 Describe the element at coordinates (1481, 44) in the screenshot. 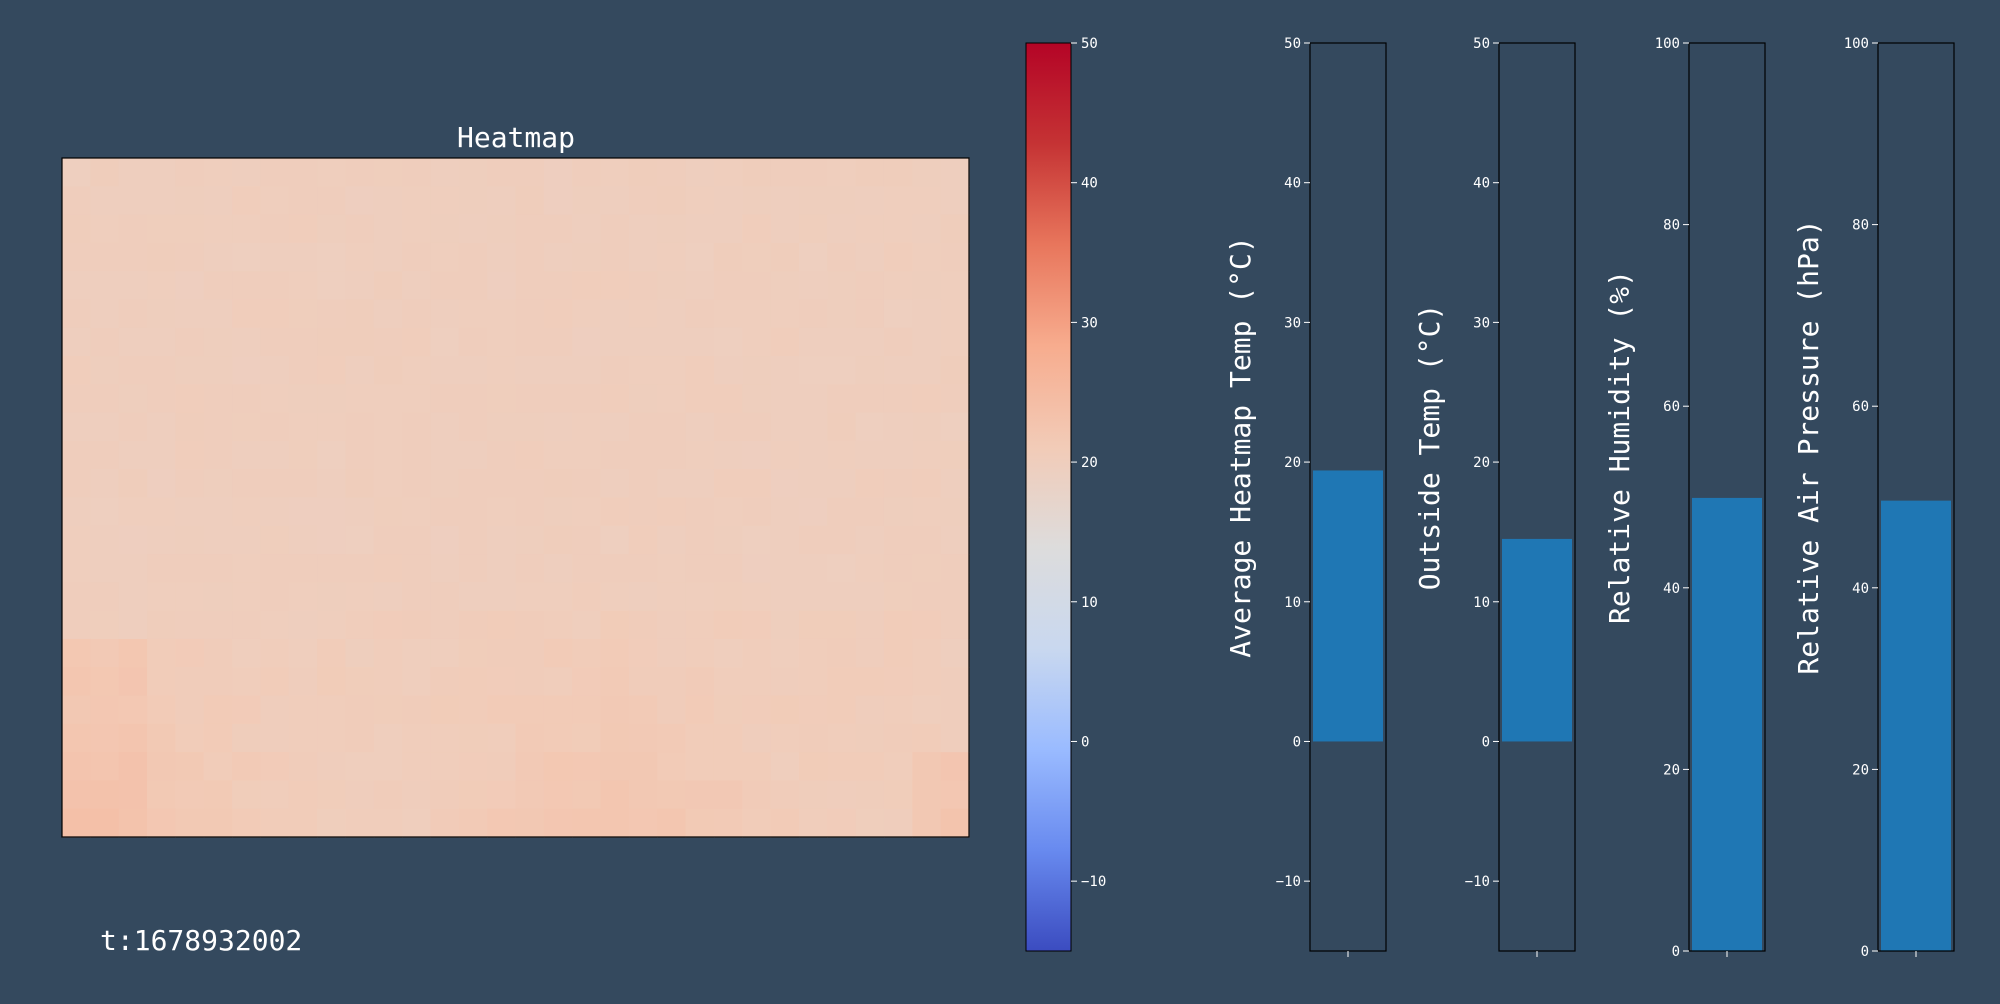

I see `y-tick-label: 50` at that location.